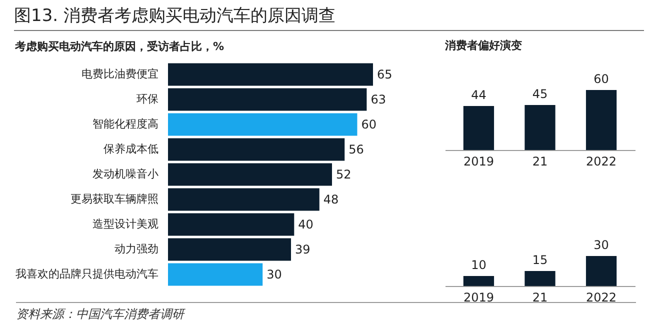  What do you see at coordinates (87, 274) in the screenshot?
I see `y-tick-label: 我喜欢的品牌只提供电动汽车` at bounding box center [87, 274].